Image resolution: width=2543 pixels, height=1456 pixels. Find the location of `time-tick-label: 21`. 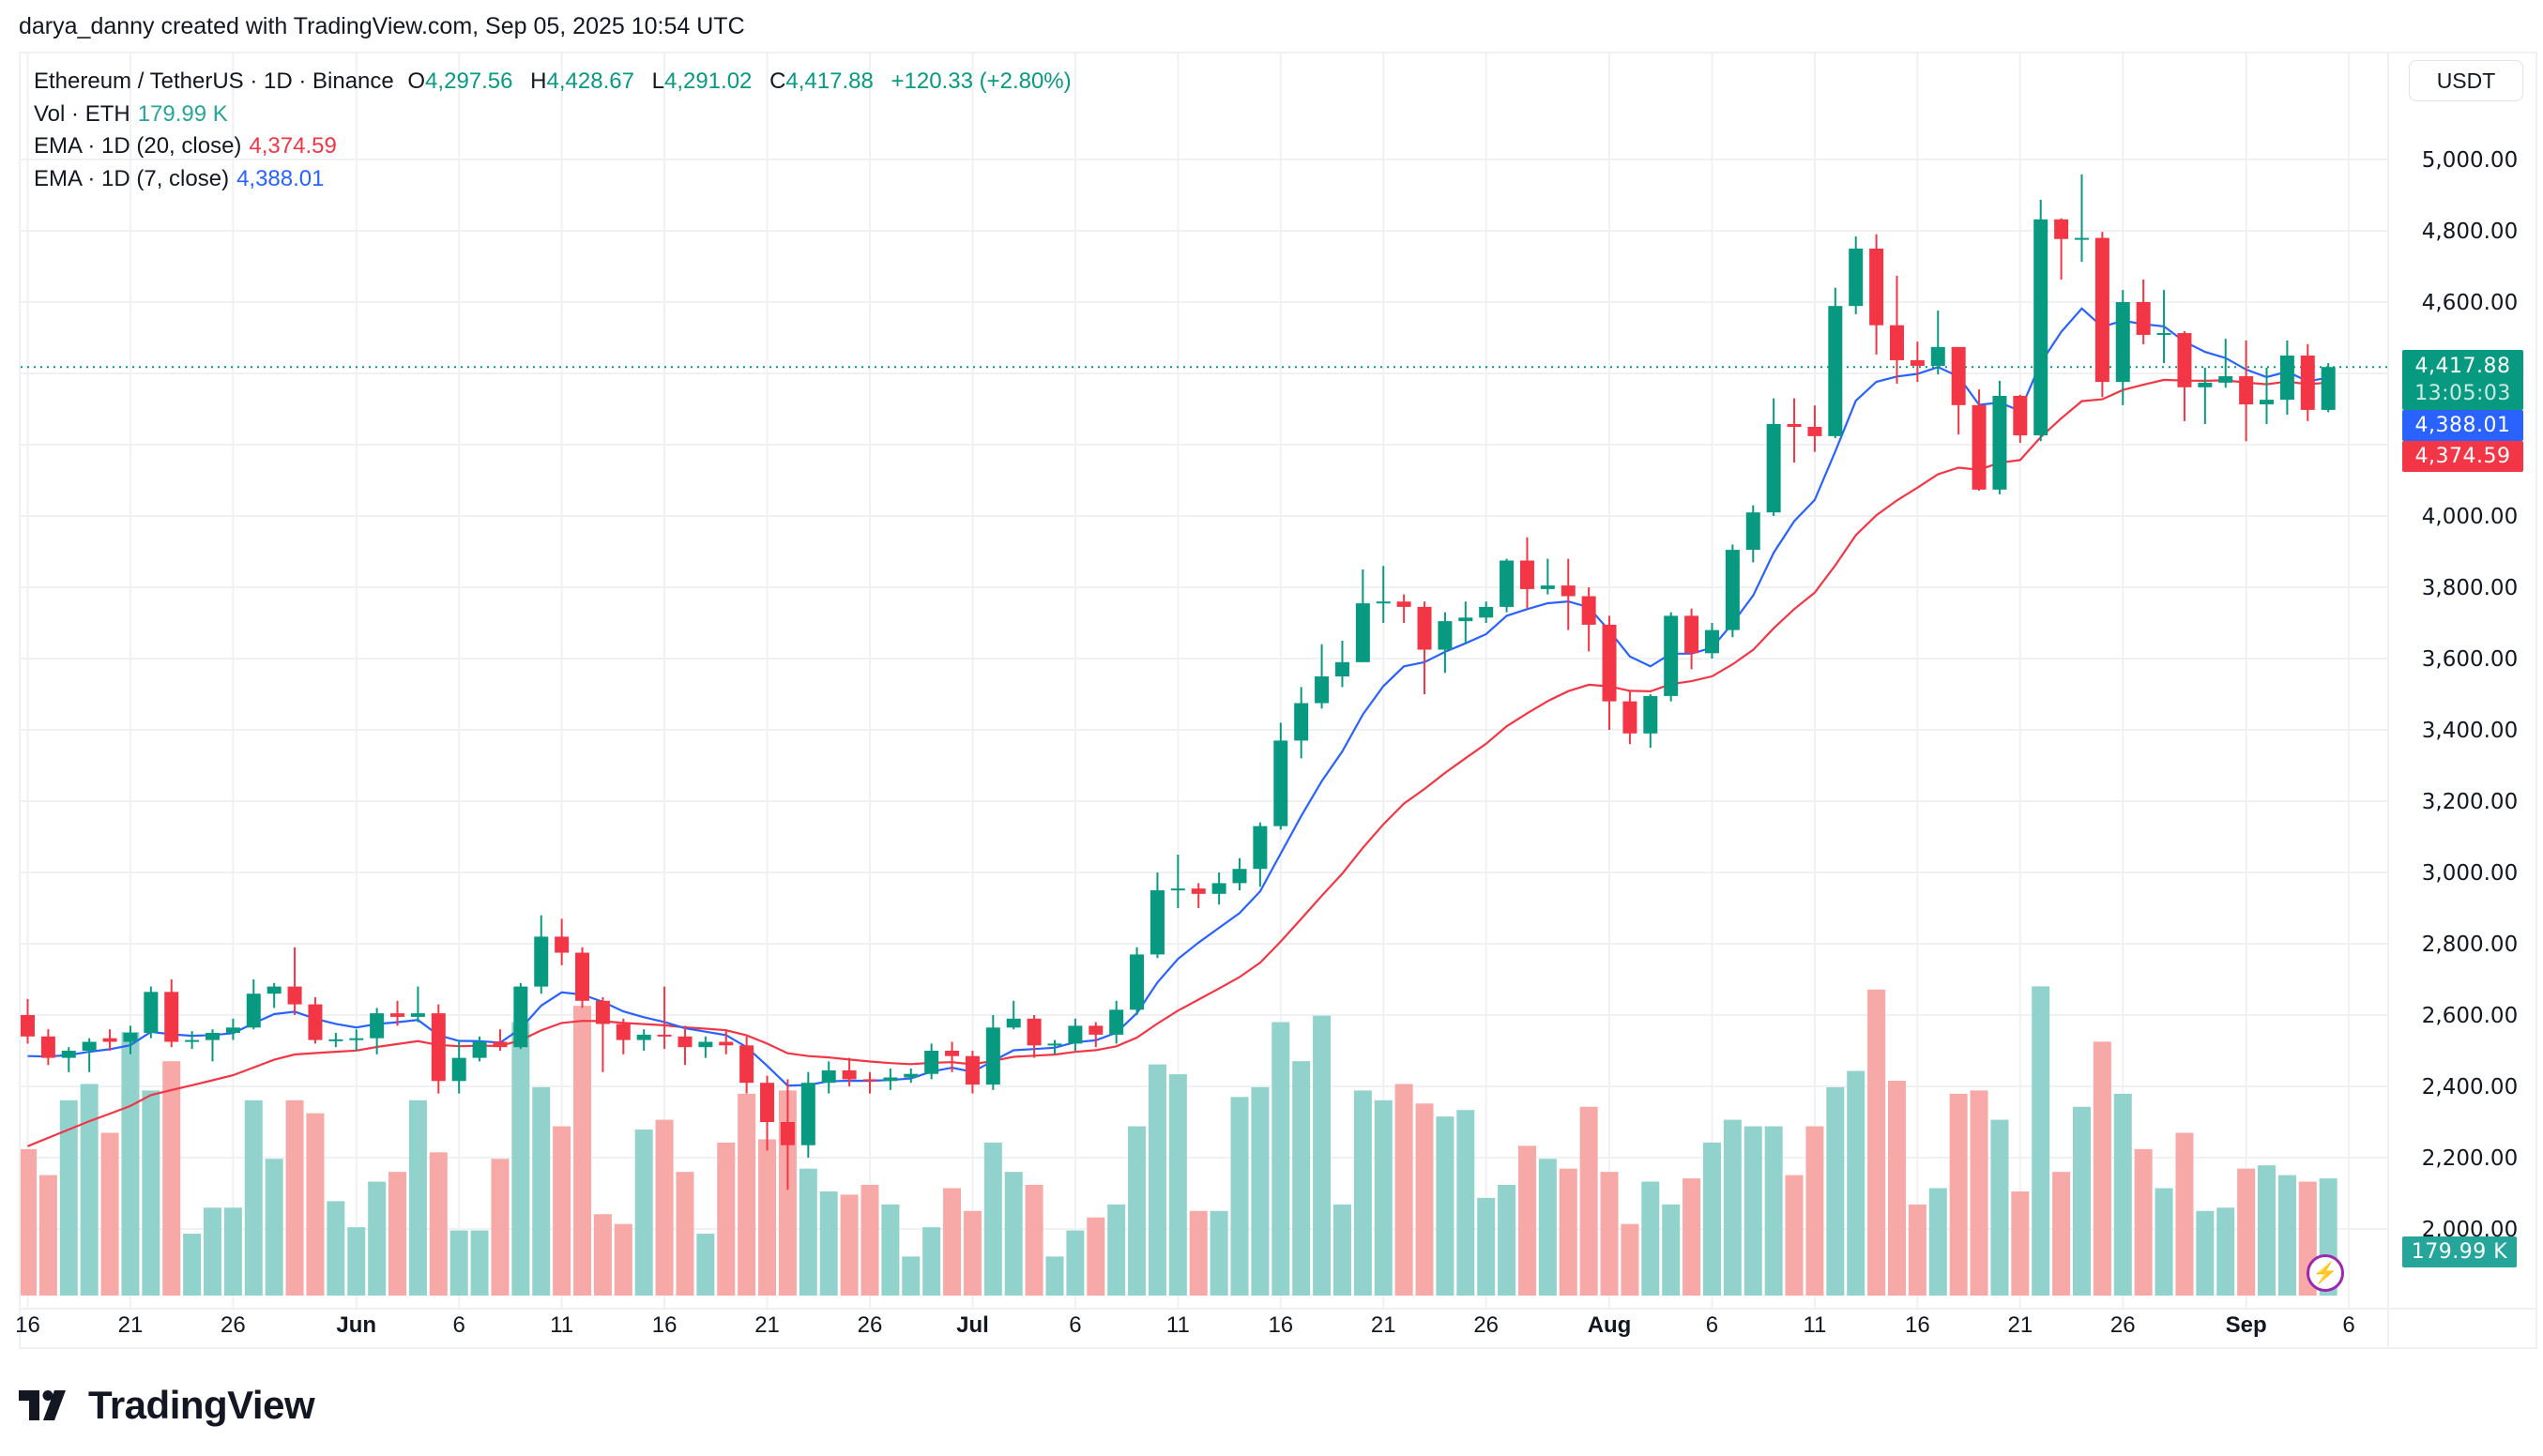

time-tick-label: 21 is located at coordinates (1383, 1325).